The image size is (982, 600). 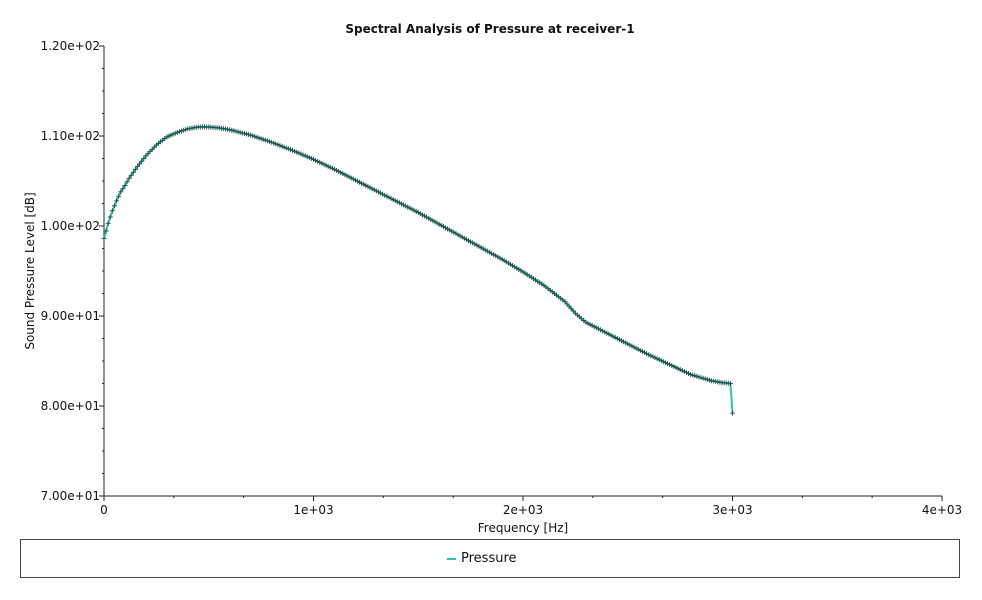 What do you see at coordinates (70, 226) in the screenshot?
I see `y-tick-label: 1.00e+02` at bounding box center [70, 226].